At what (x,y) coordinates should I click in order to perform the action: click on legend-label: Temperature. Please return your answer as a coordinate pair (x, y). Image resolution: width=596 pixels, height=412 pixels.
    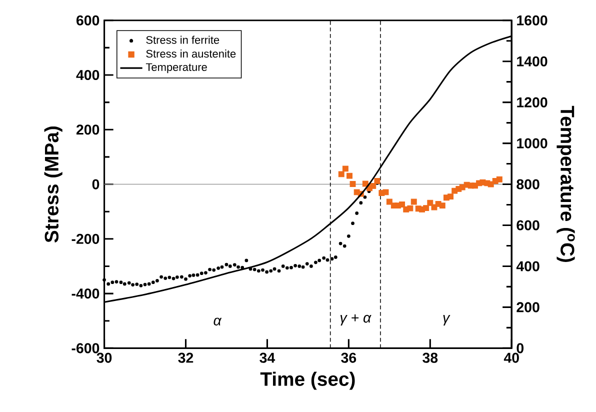
    Looking at the image, I should click on (176, 68).